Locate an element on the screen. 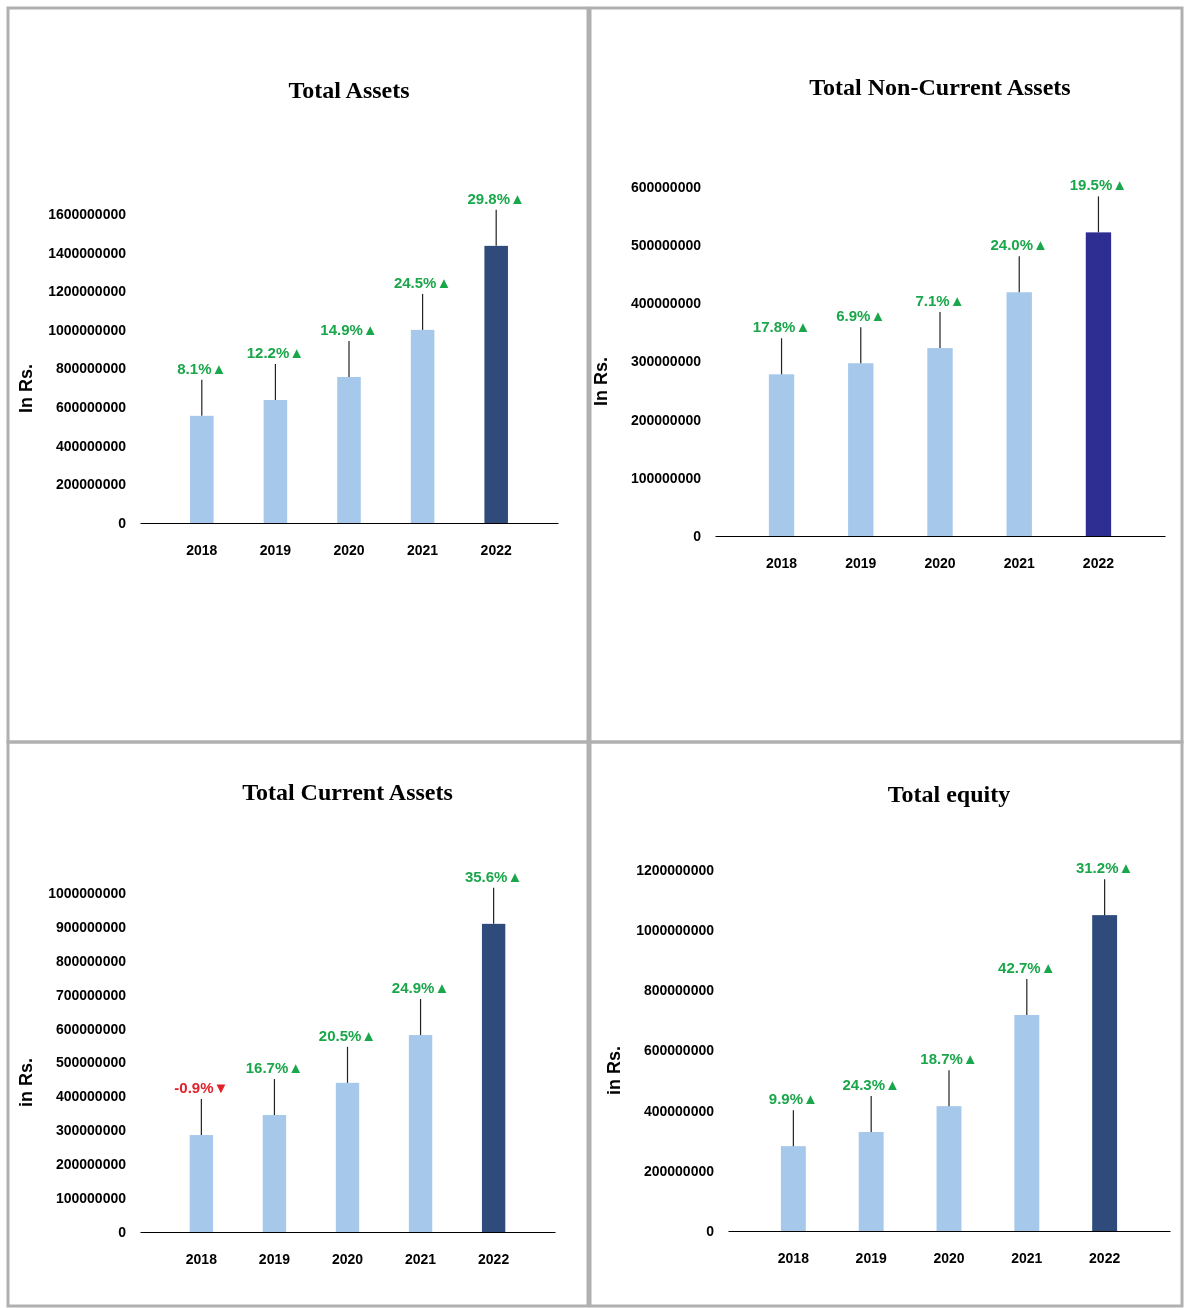 This screenshot has height=1308, width=1184. annotation: 14.9%▲ is located at coordinates (349, 329).